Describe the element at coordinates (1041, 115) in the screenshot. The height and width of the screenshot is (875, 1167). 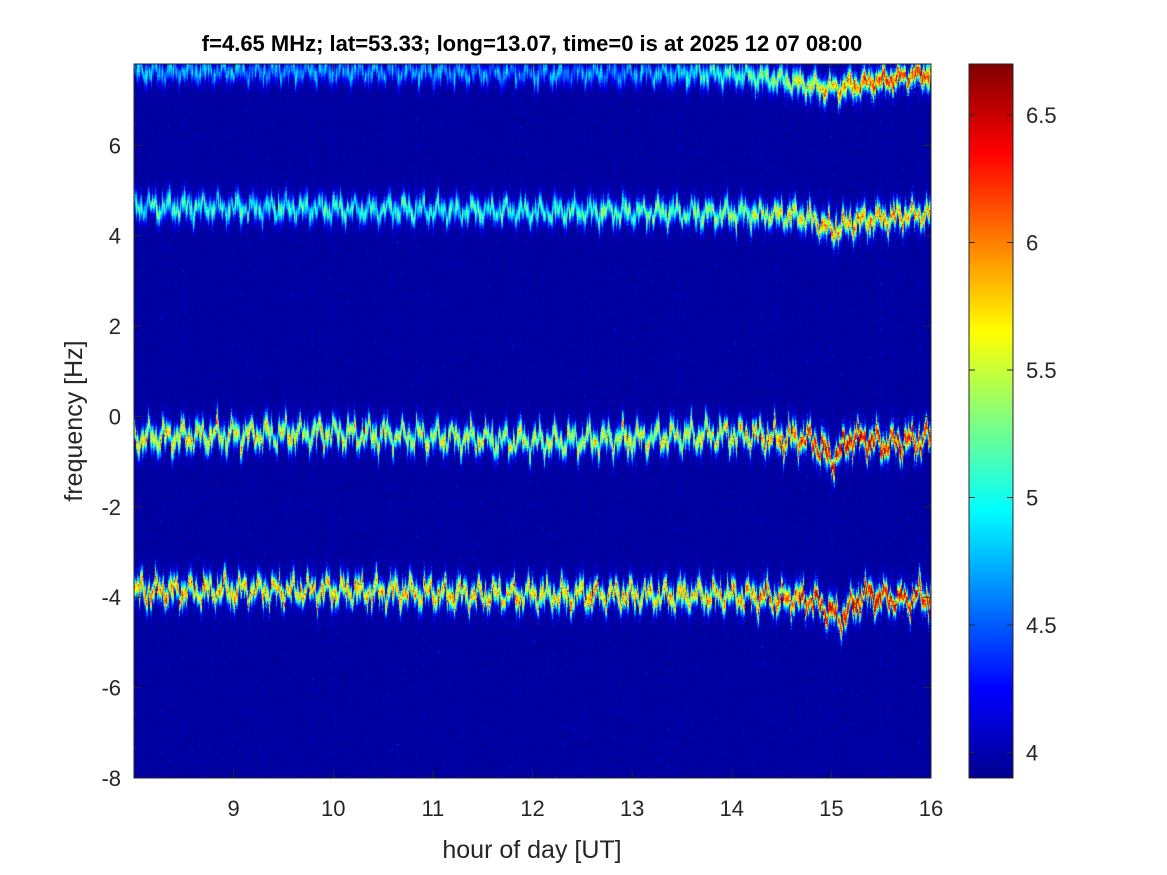
I see `colorbar-tick-label: 6.5` at that location.